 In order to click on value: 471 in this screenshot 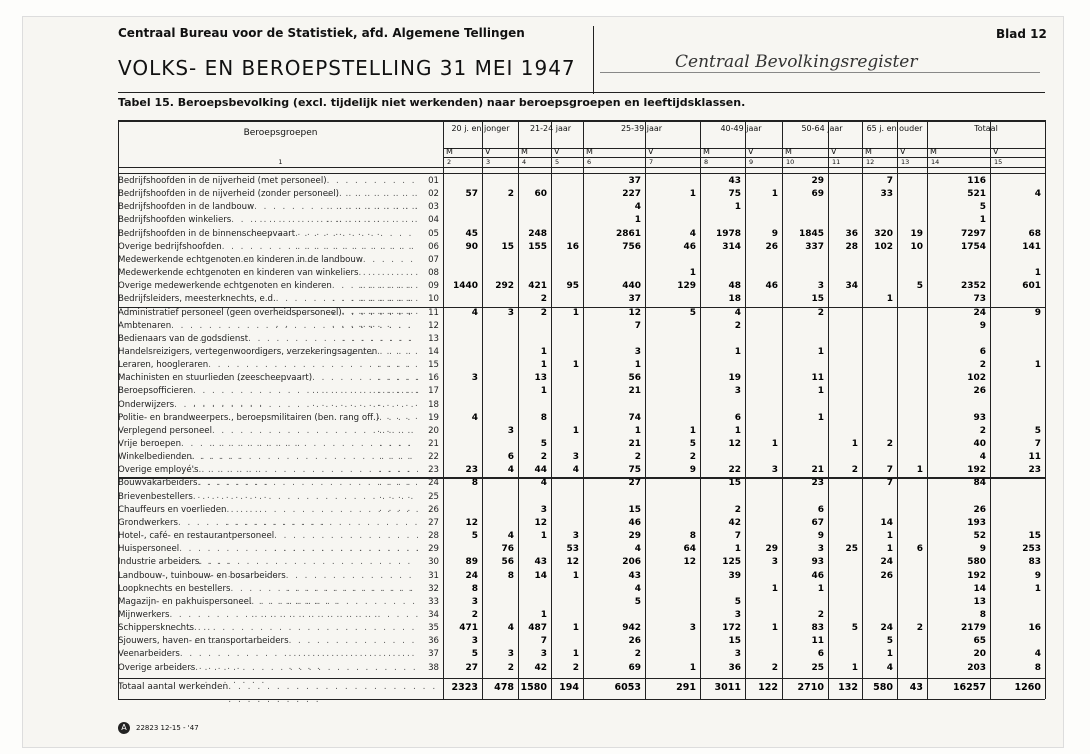, I will do `click(468, 628)`.